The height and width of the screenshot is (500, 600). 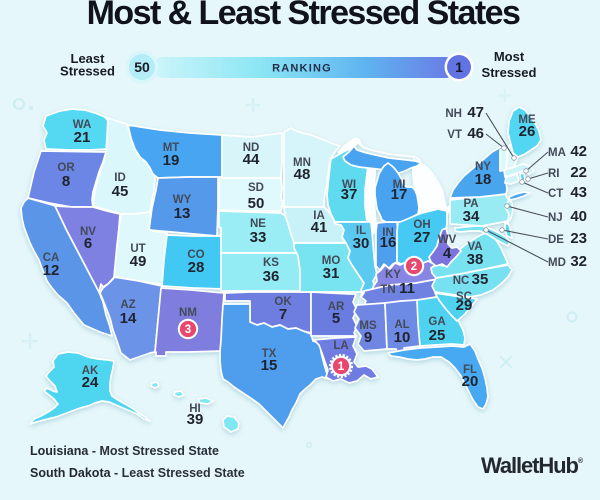 I want to click on svg-text: ND, so click(x=251, y=148).